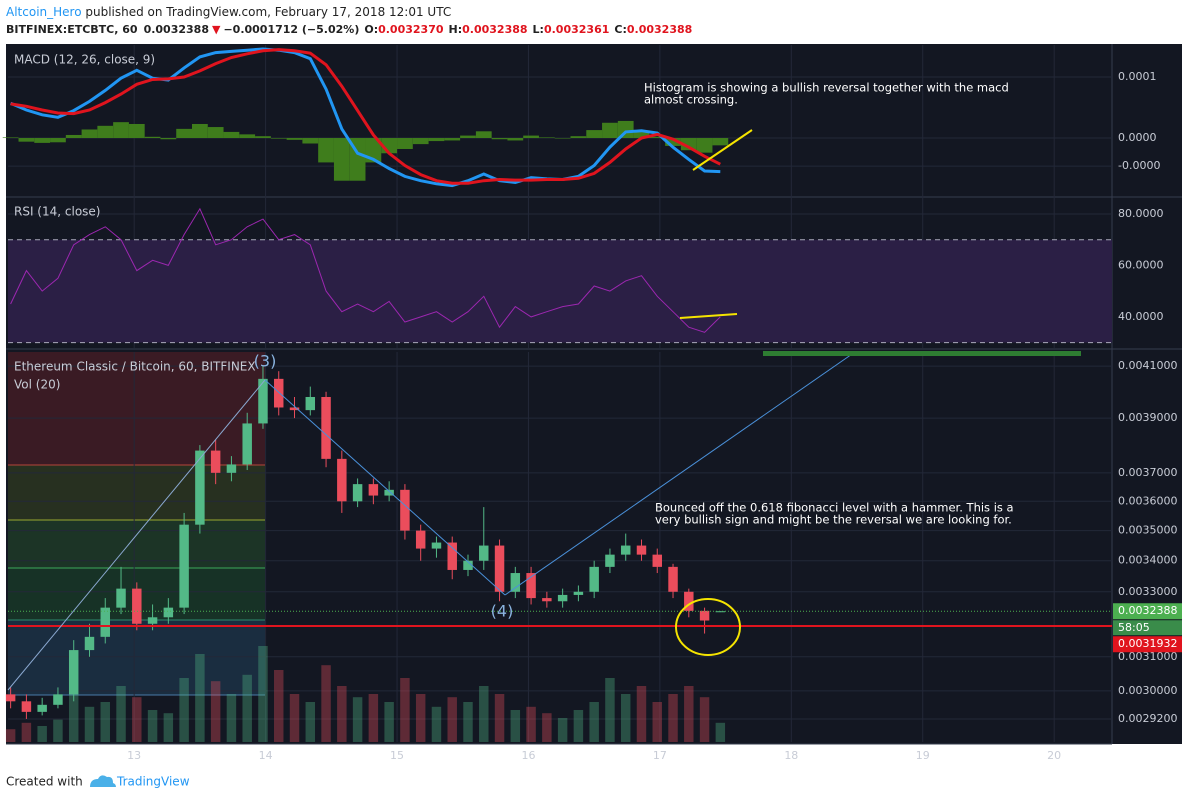 This screenshot has height=800, width=1182. Describe the element at coordinates (1148, 560) in the screenshot. I see `y-tick-label: 0.0034000` at that location.